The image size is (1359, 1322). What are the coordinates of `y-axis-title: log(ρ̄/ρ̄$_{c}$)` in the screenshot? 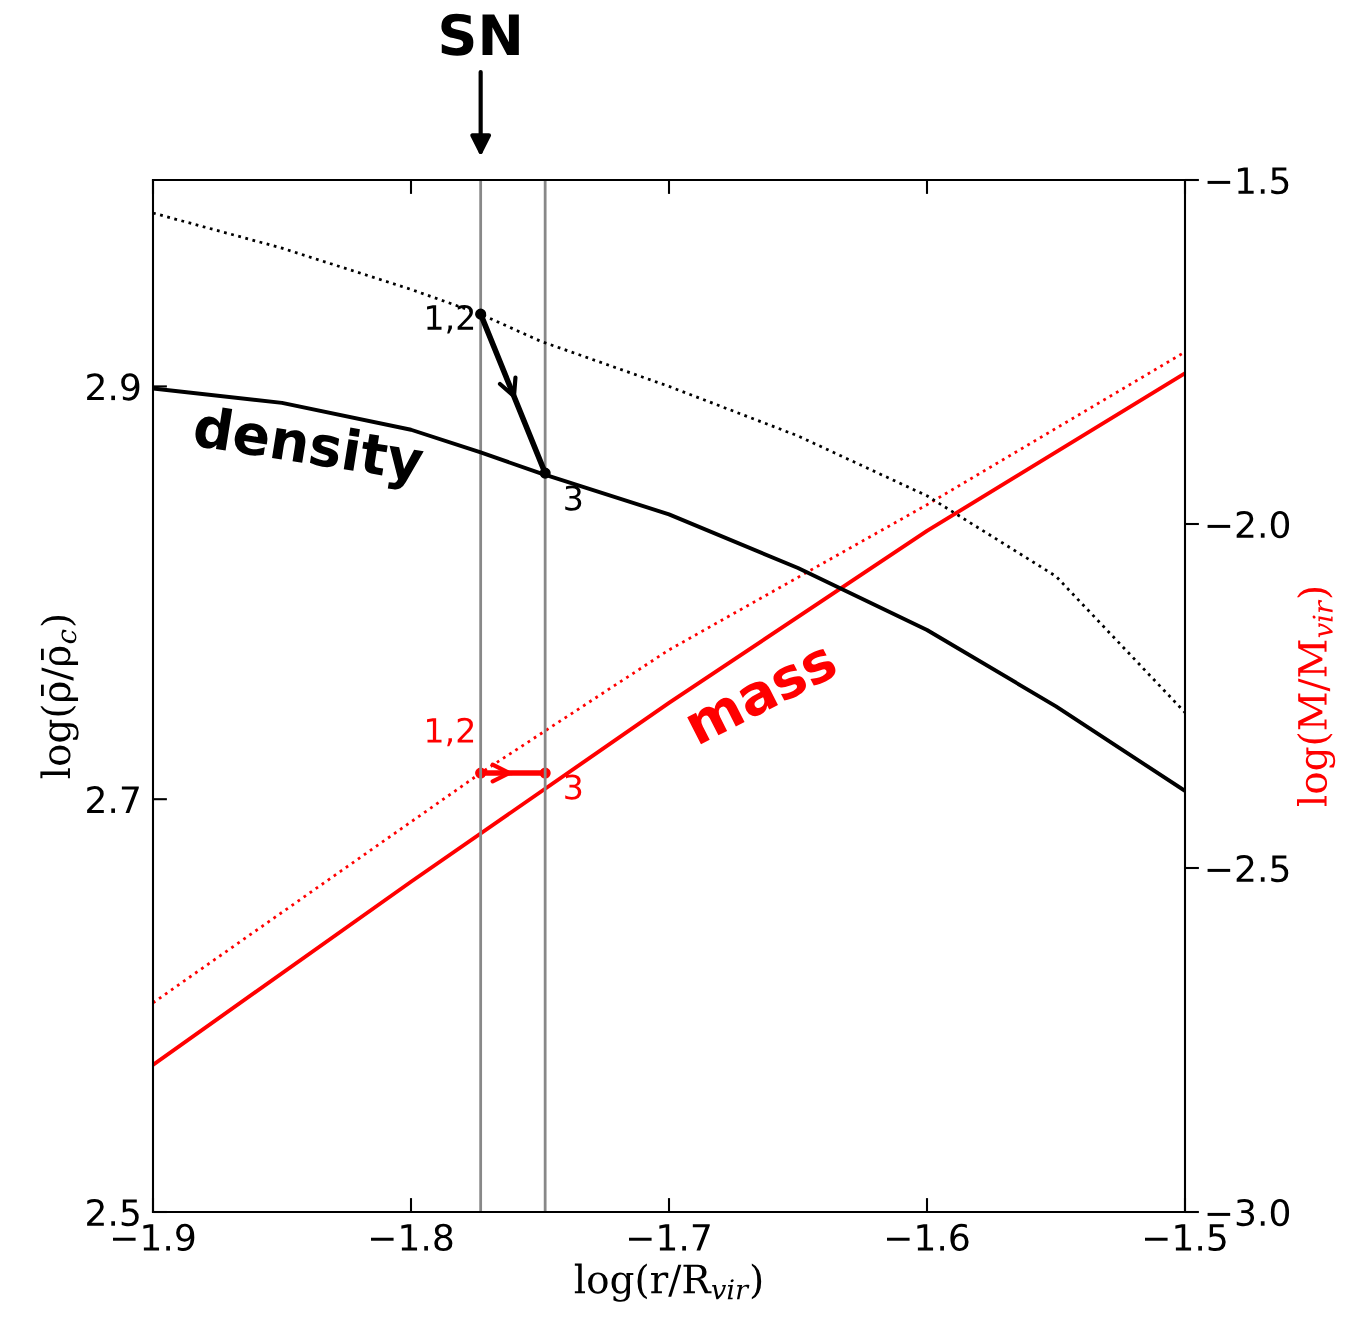 It's located at (59, 697).